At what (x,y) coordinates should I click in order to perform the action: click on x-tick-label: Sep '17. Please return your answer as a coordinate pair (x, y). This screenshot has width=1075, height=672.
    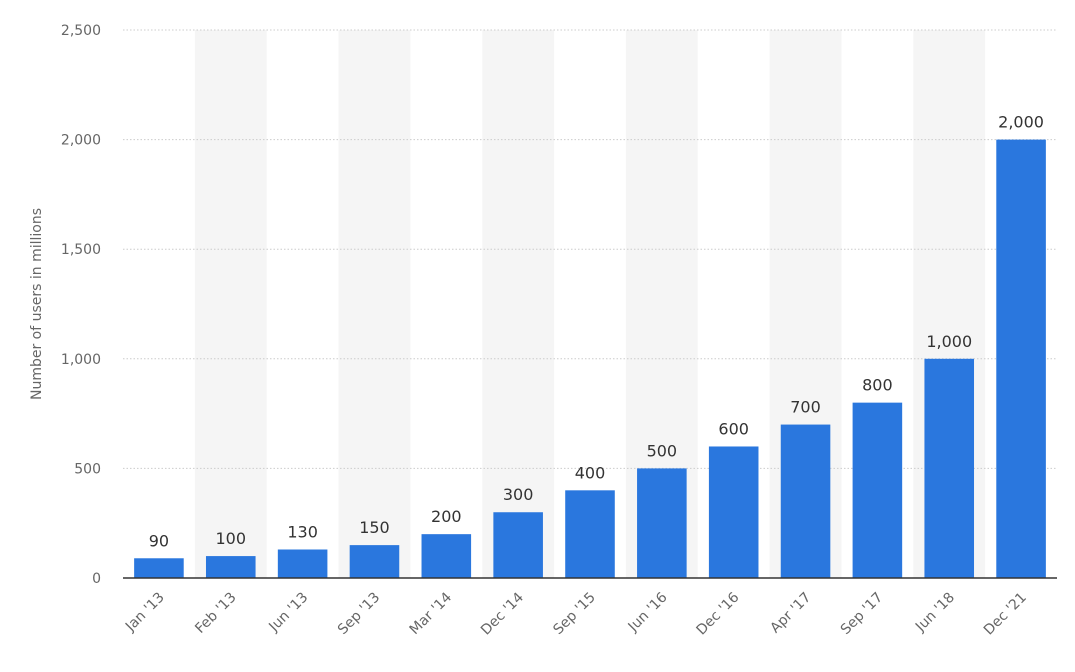
    Looking at the image, I should click on (862, 614).